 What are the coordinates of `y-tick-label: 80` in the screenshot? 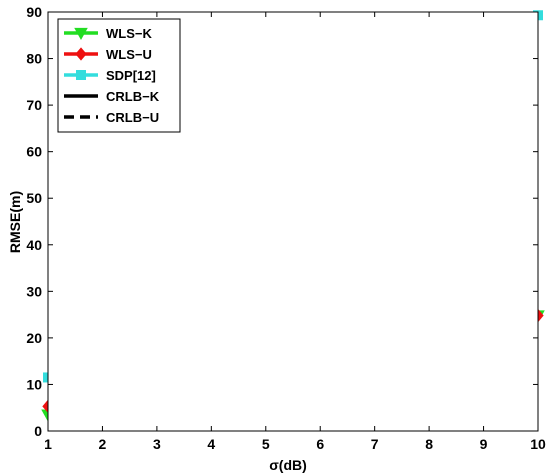 It's located at (34, 59).